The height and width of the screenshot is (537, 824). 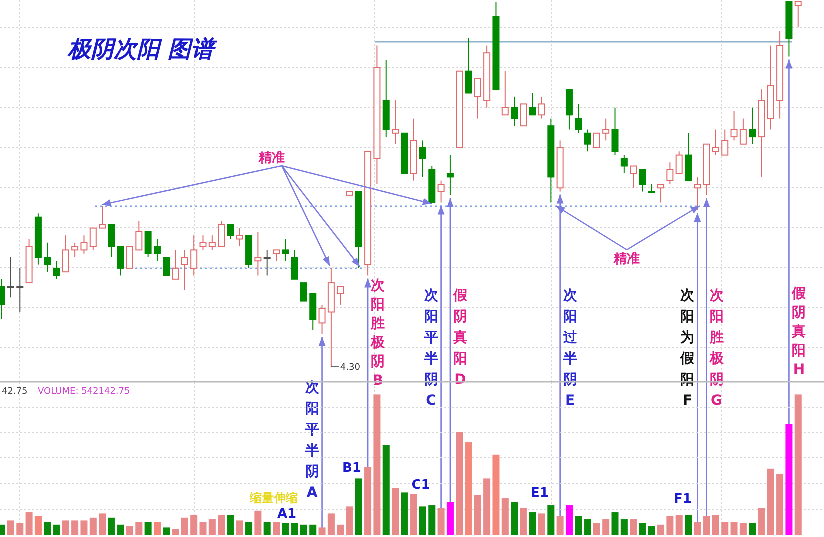 What do you see at coordinates (273, 498) in the screenshot?
I see `annotation: 缩量伸缩` at bounding box center [273, 498].